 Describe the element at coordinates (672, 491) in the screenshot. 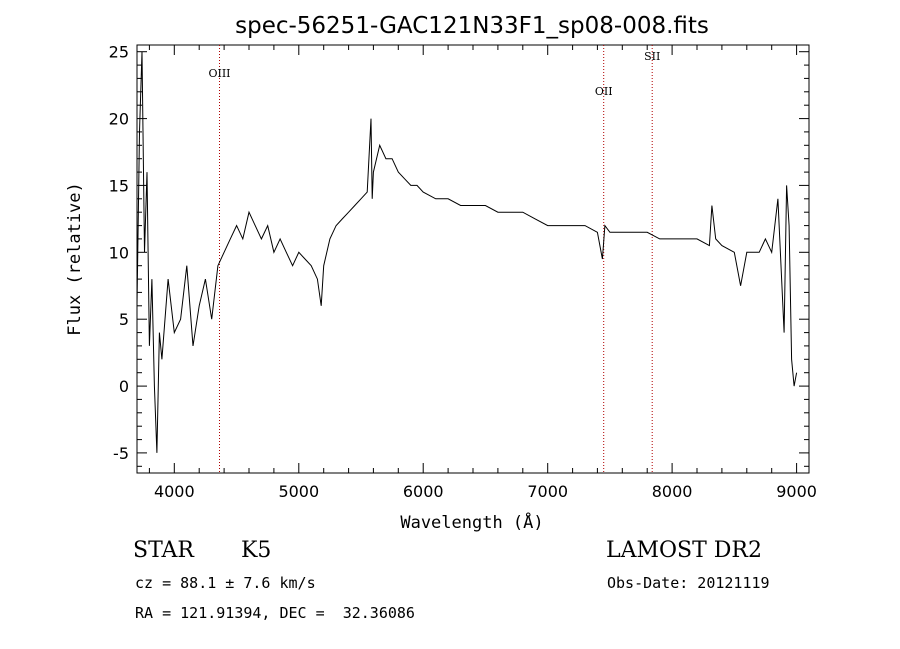

I see `x-tick-label: 8000` at that location.